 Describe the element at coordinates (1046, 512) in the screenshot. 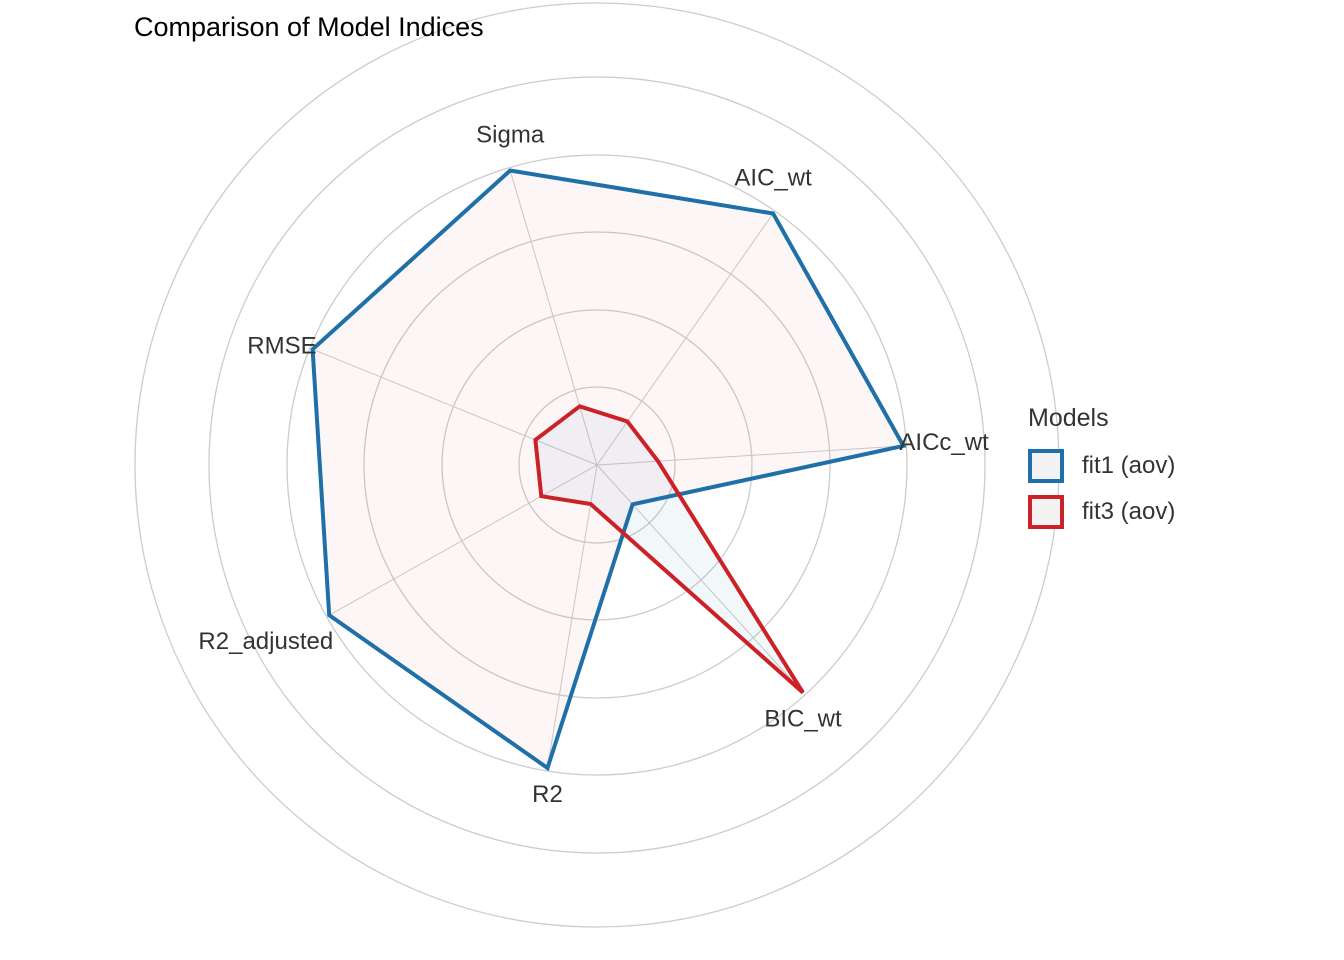

I see `legend-key-fit3` at that location.